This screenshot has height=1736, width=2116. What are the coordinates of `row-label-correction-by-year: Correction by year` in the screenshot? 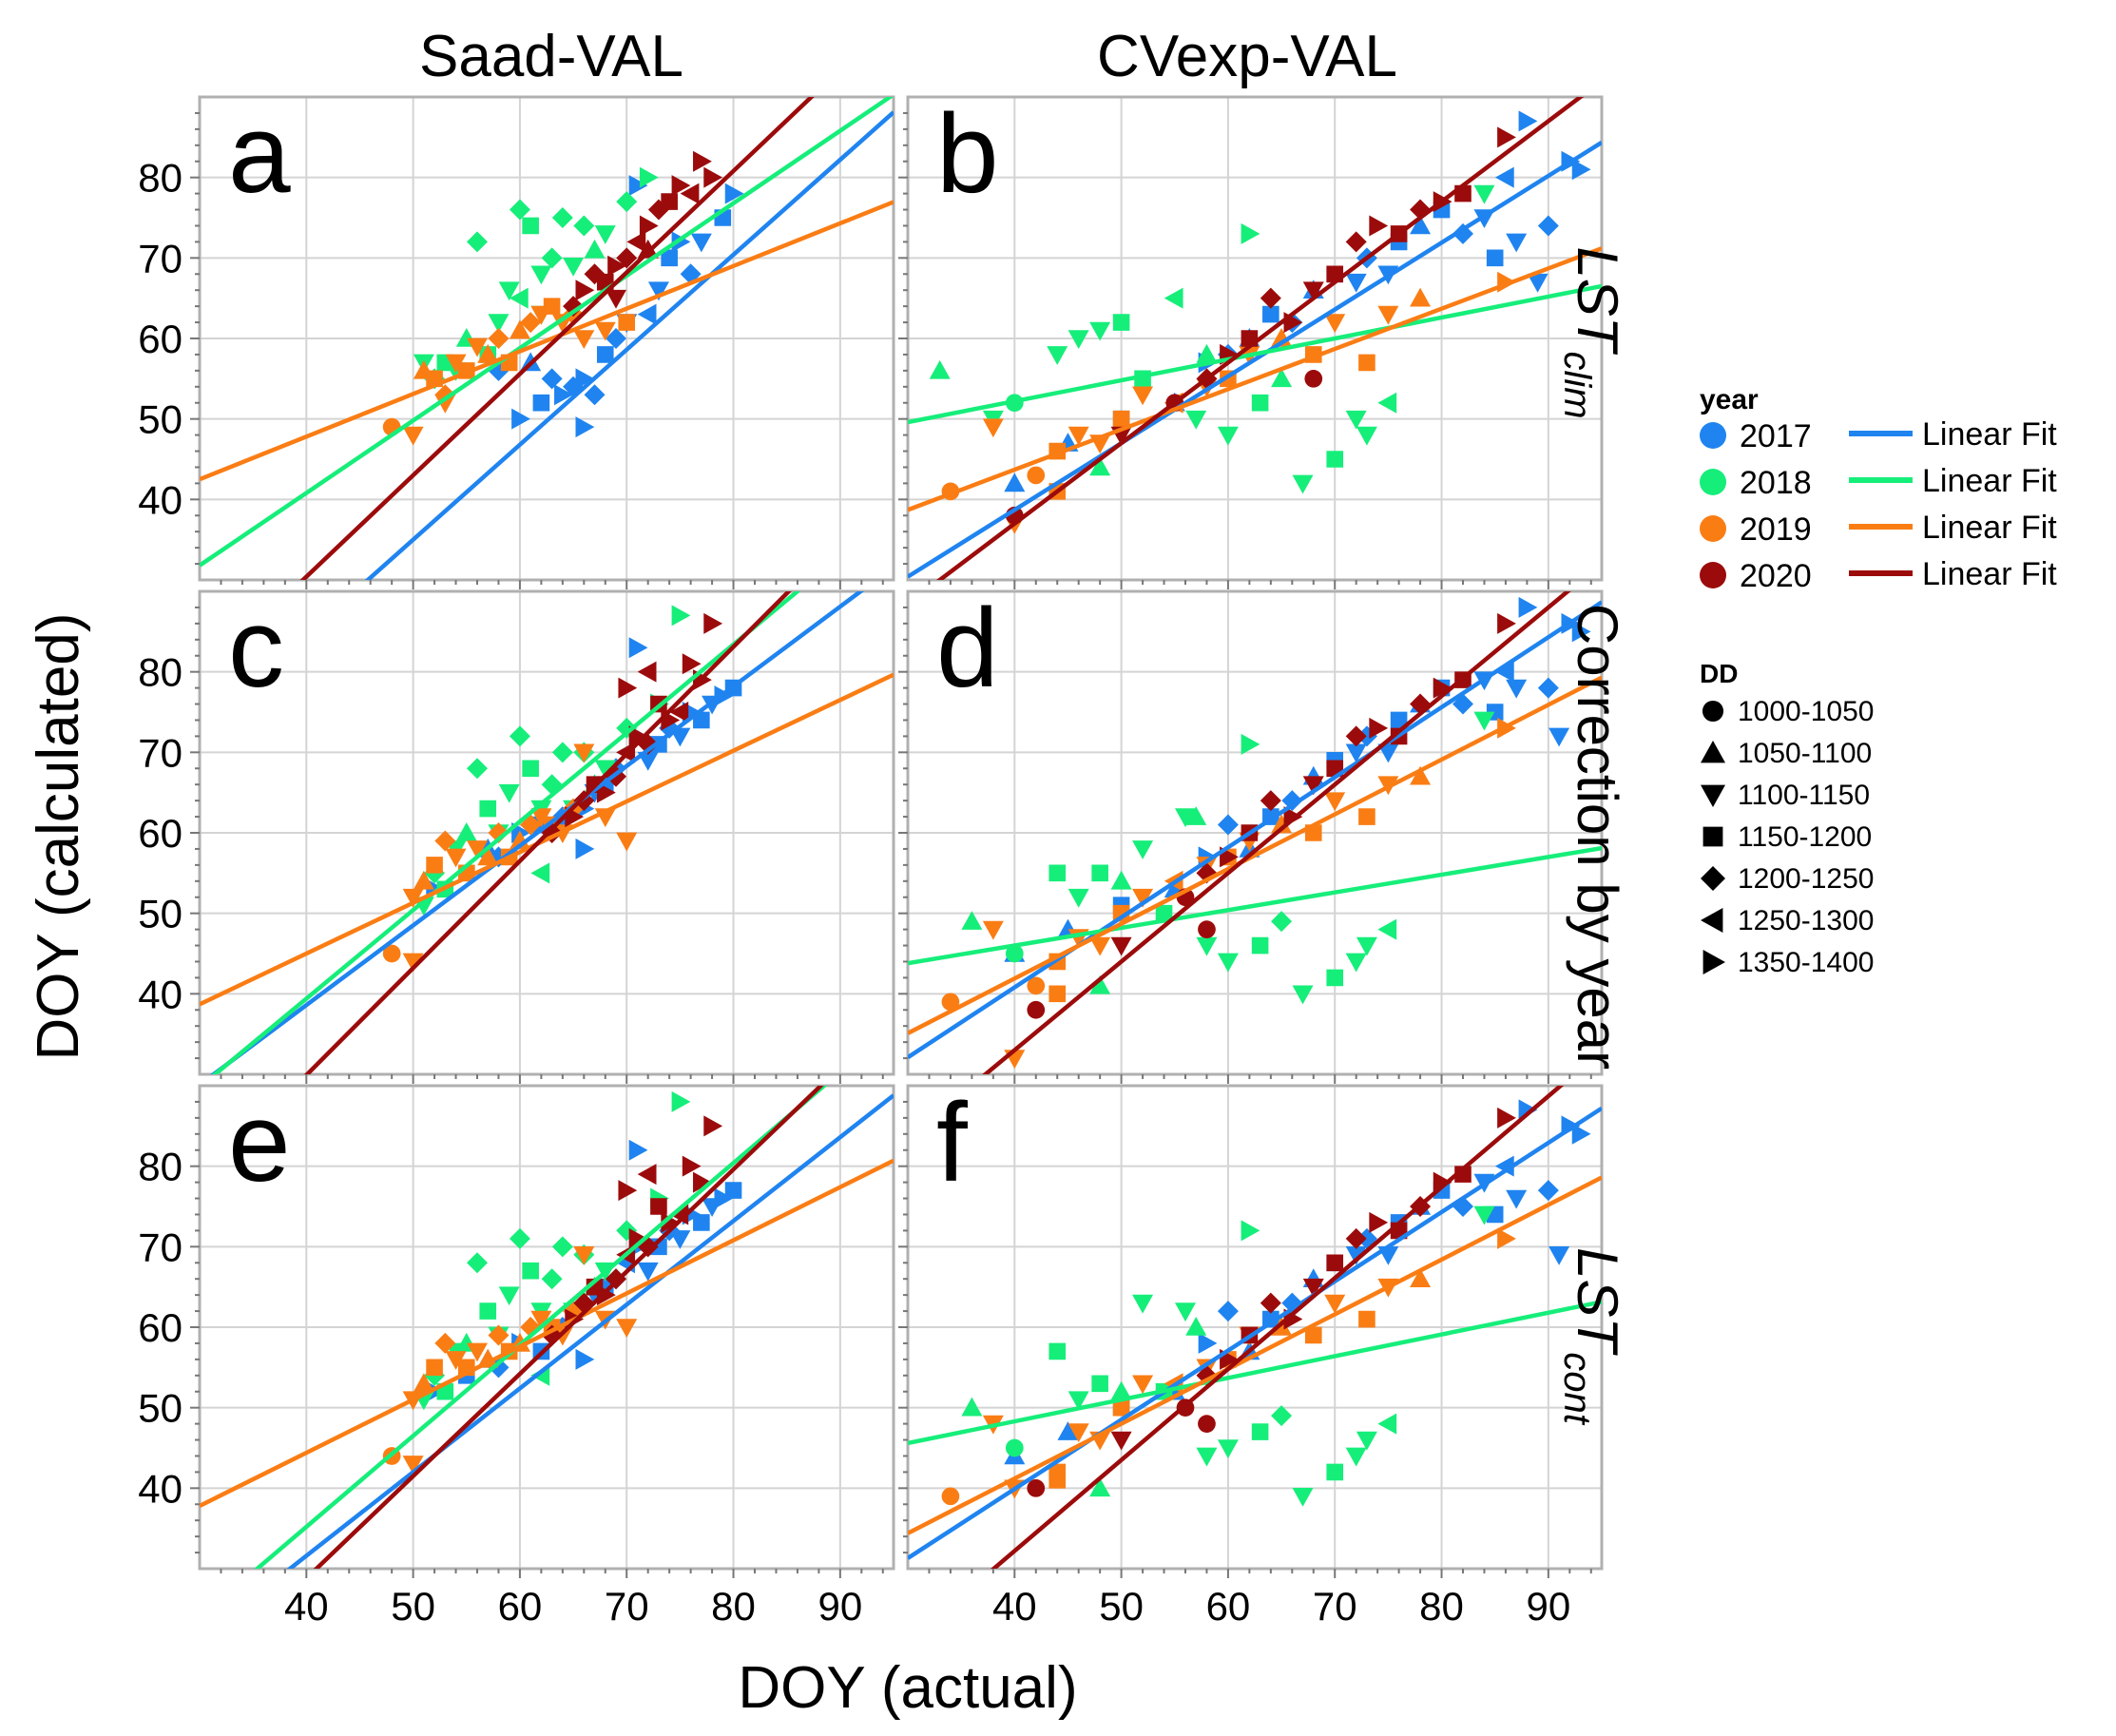 It's located at (1597, 837).